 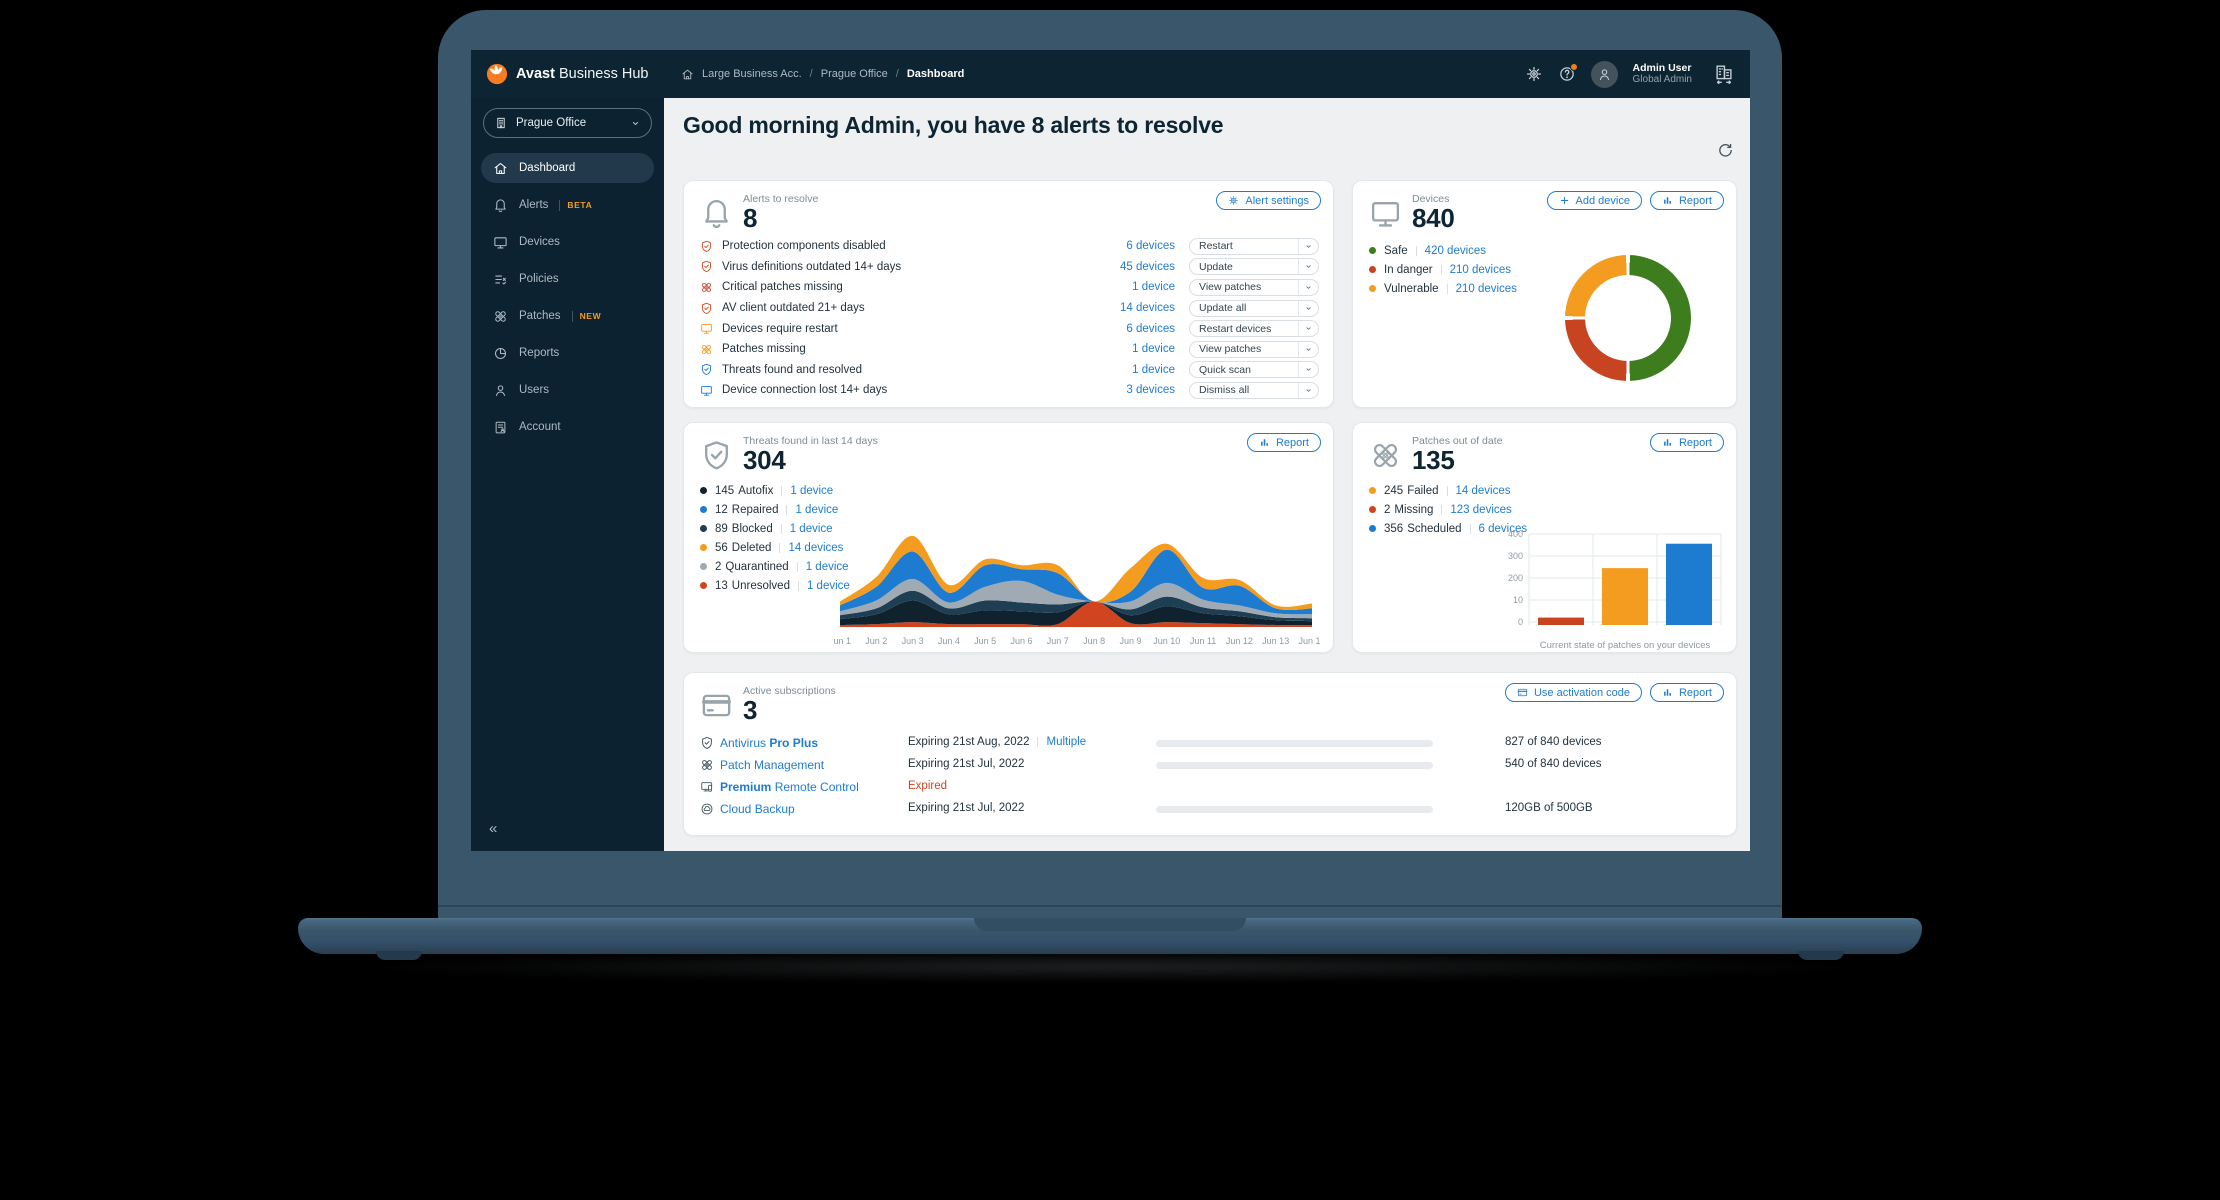 I want to click on legend-value: 356, so click(x=1394, y=528).